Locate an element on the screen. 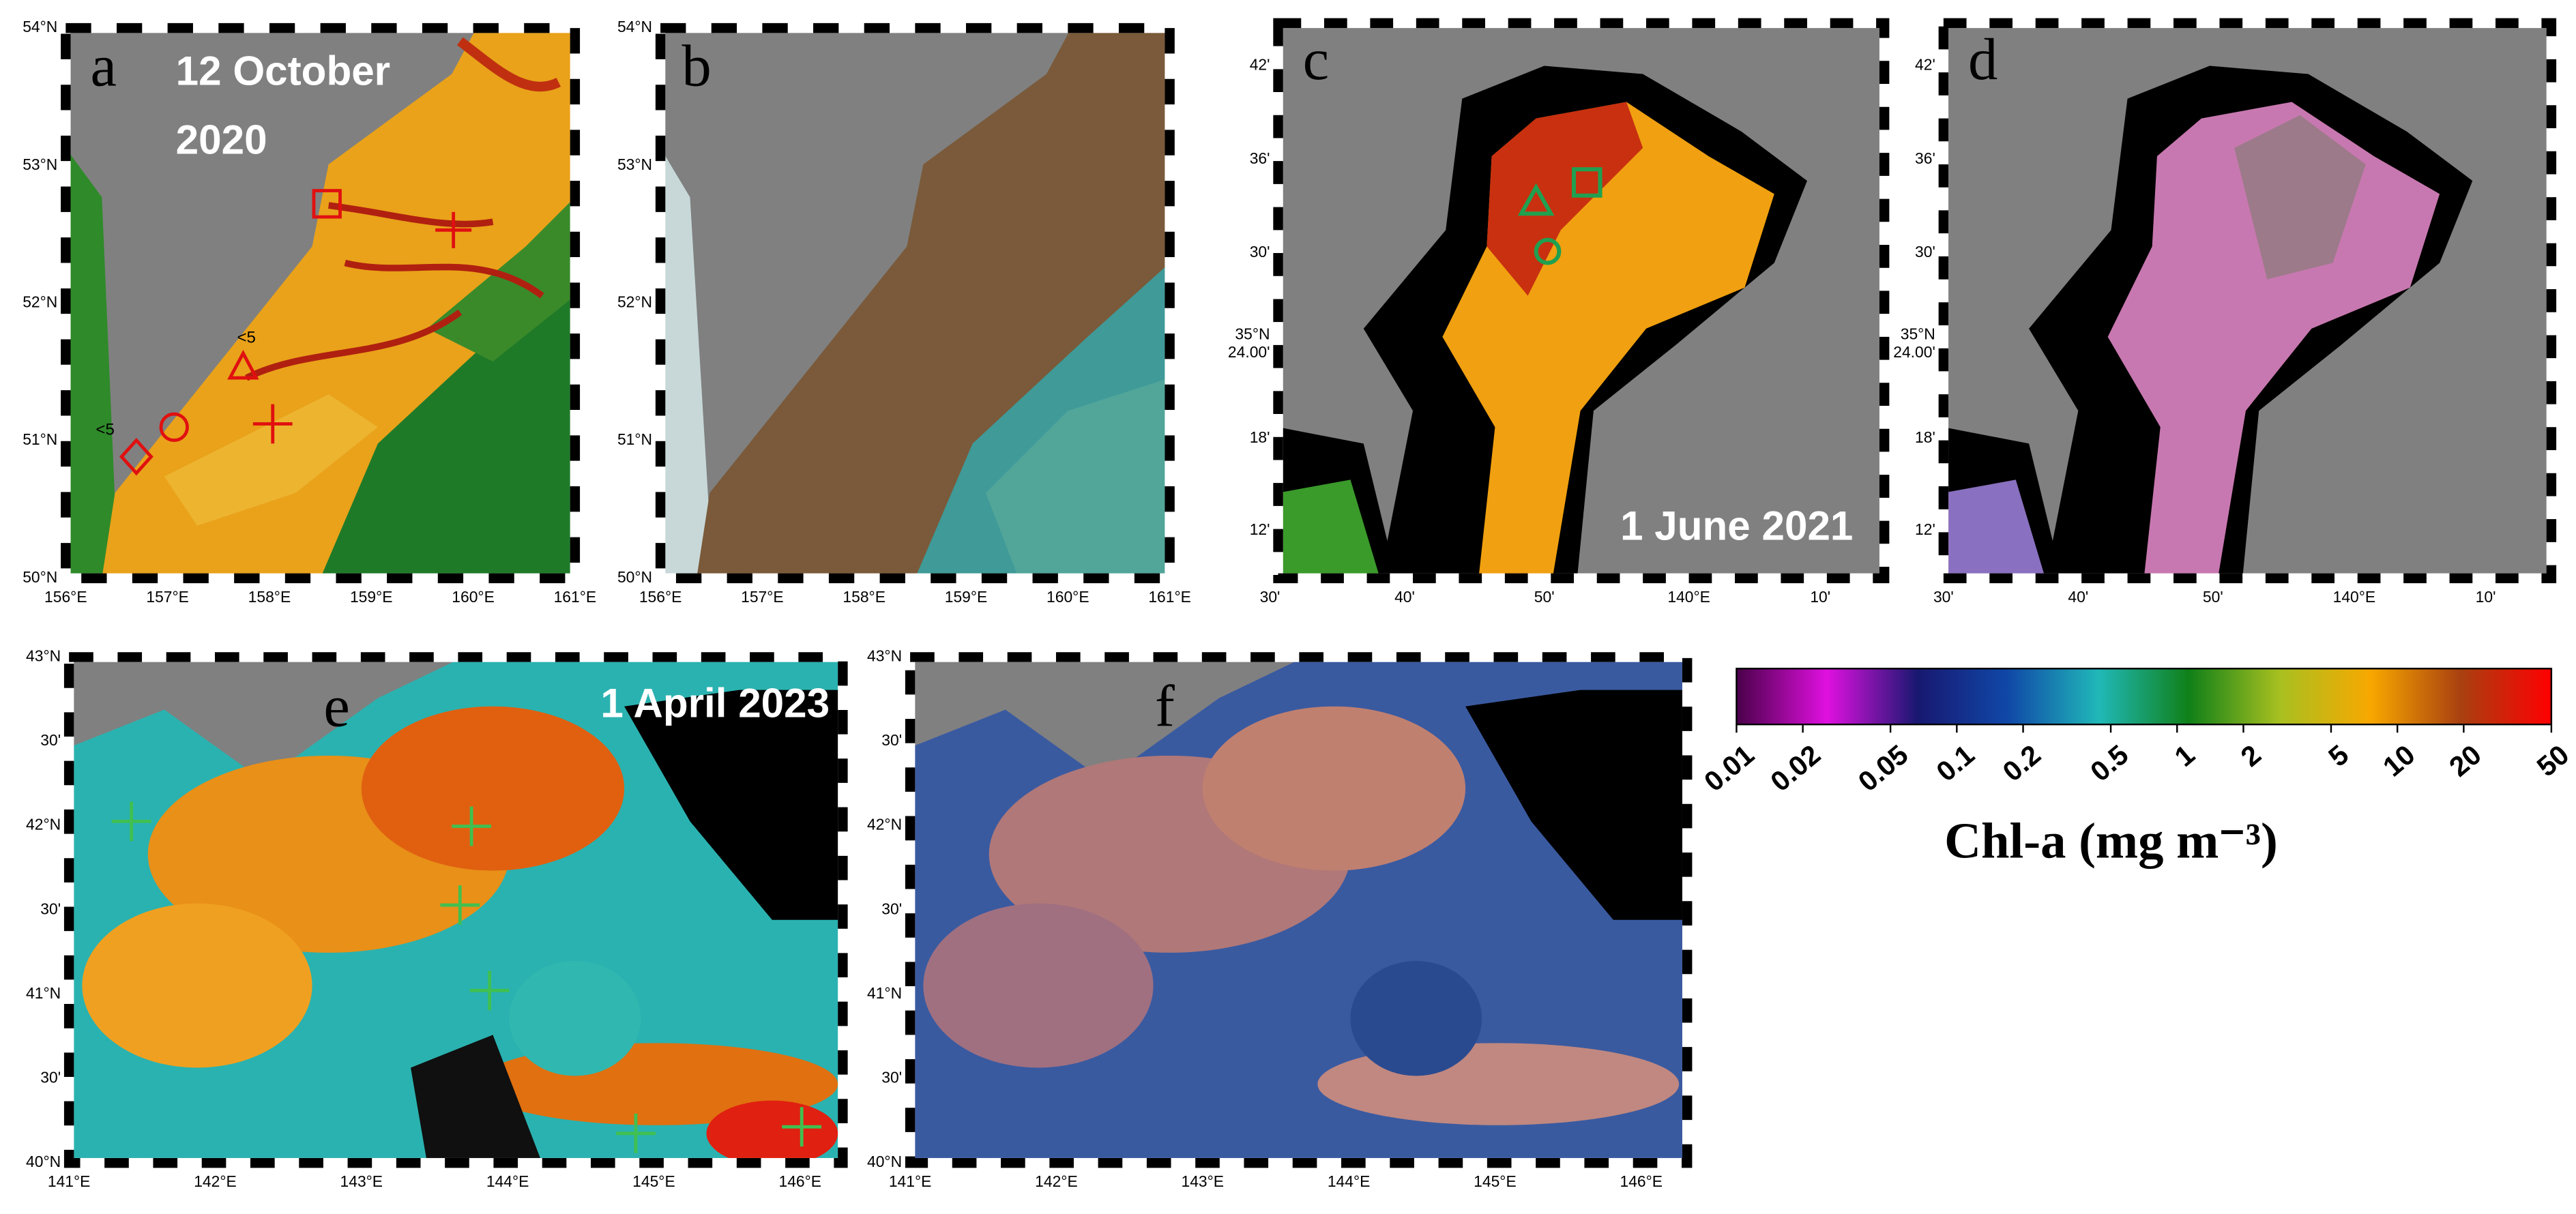 Image resolution: width=2576 pixels, height=1214 pixels. date: 1 April 2023 is located at coordinates (715, 703).